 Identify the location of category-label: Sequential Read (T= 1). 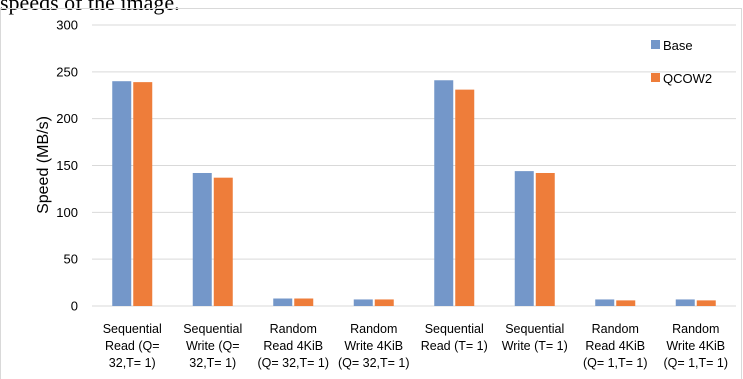
(454, 337).